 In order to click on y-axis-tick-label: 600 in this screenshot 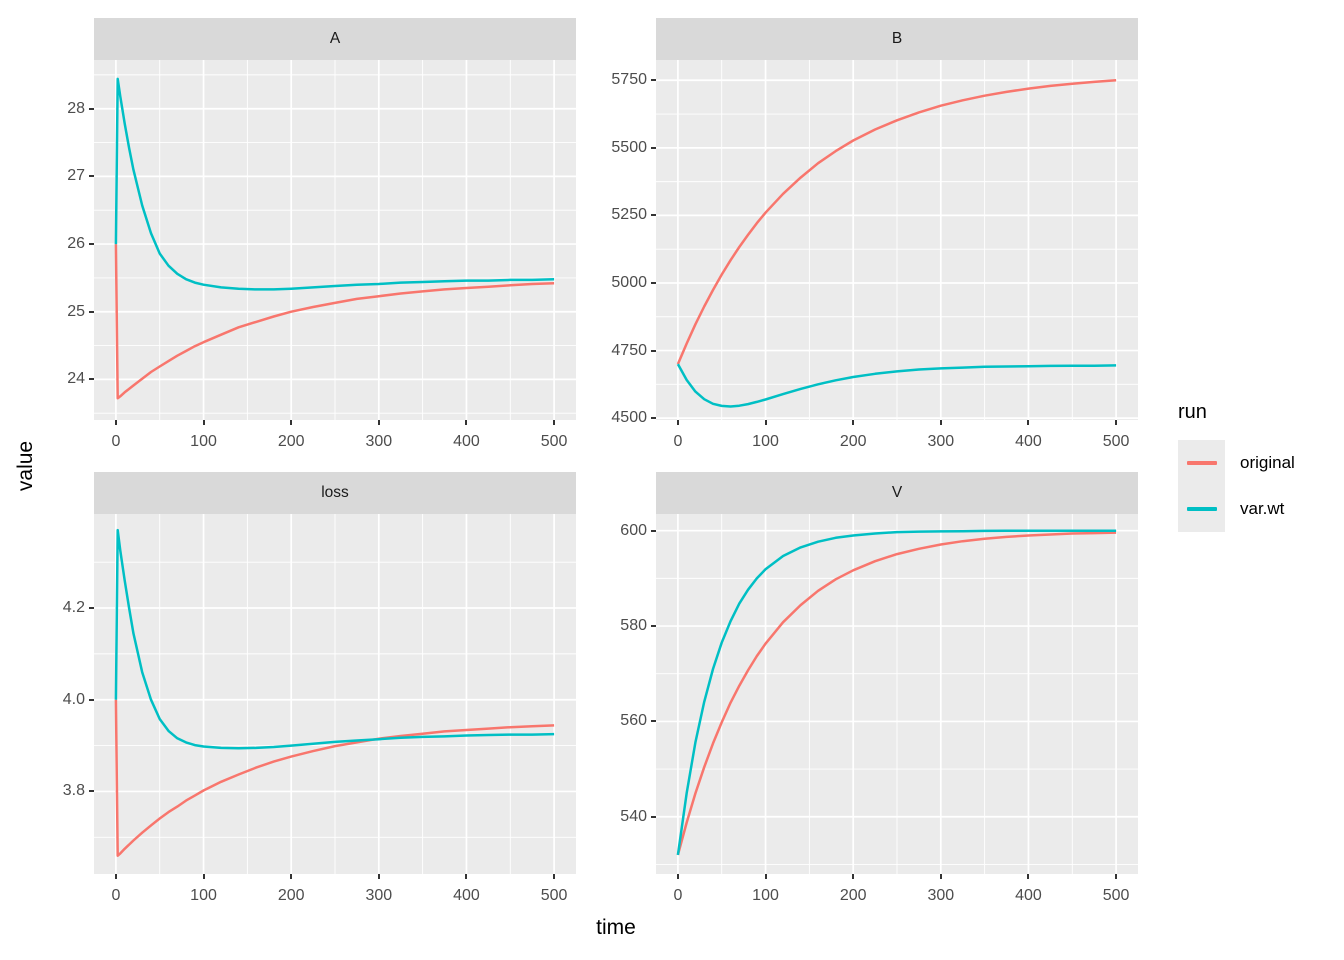, I will do `click(633, 530)`.